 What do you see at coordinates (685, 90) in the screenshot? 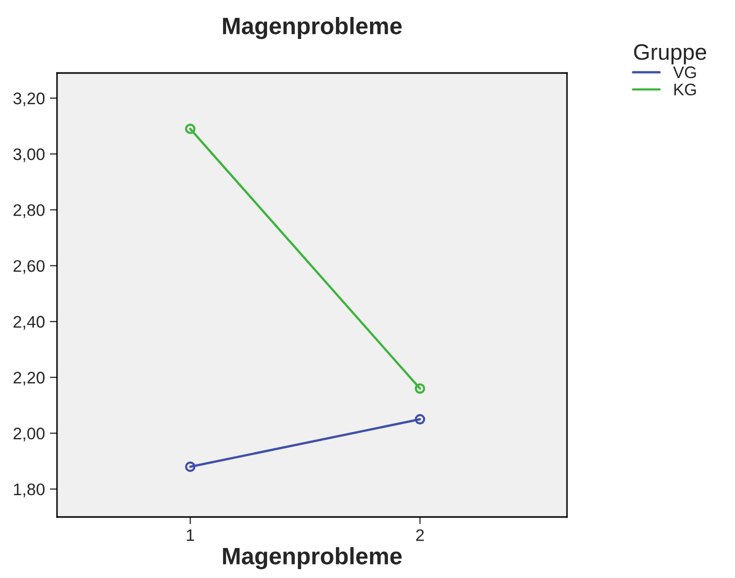
I see `legend-label: KG` at bounding box center [685, 90].